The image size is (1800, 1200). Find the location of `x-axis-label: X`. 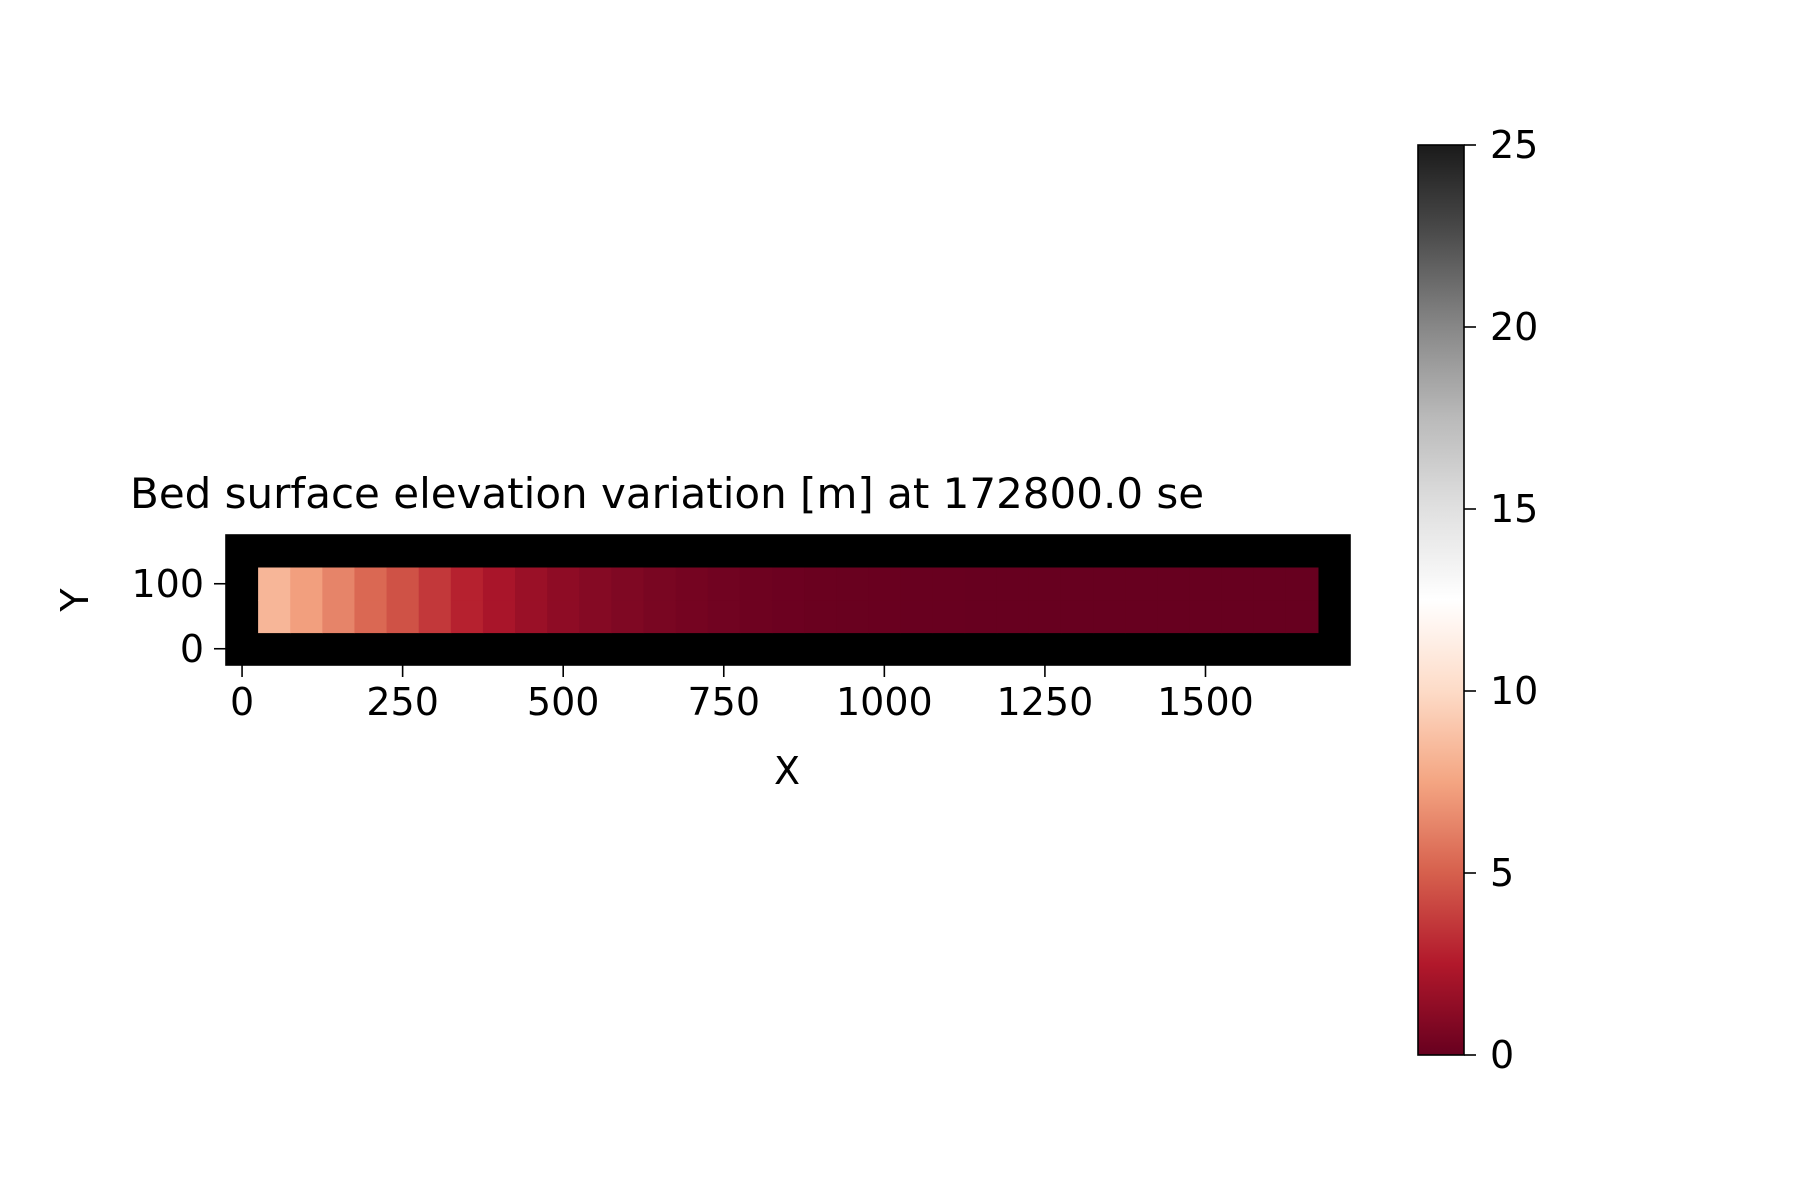

x-axis-label: X is located at coordinates (787, 771).